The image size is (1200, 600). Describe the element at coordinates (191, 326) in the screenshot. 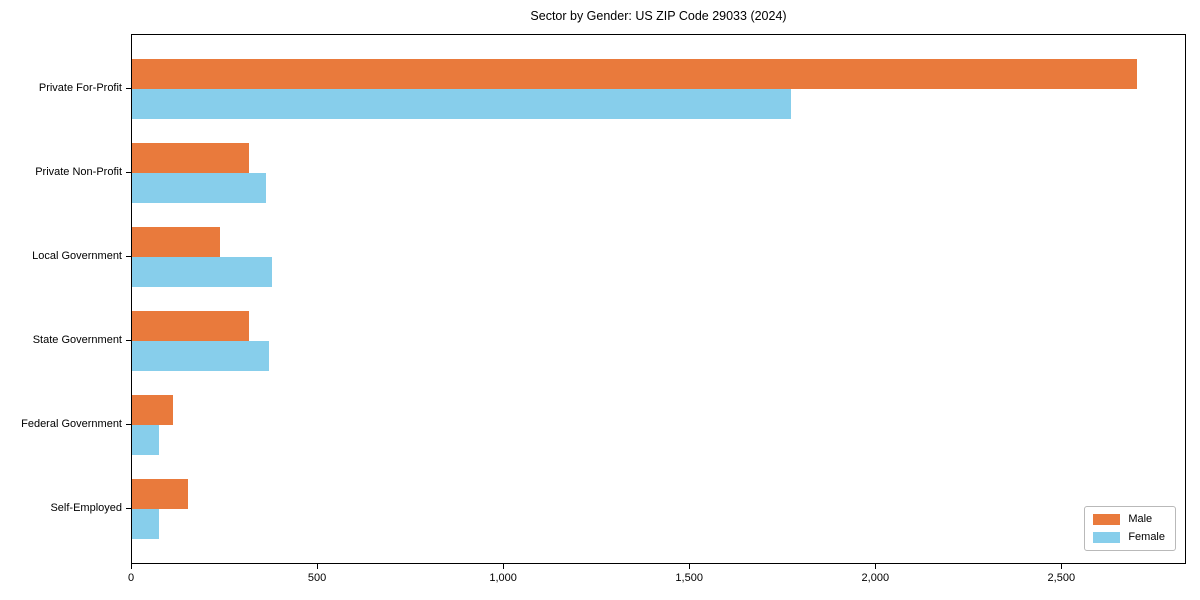

I see `bar-male-state-government` at that location.